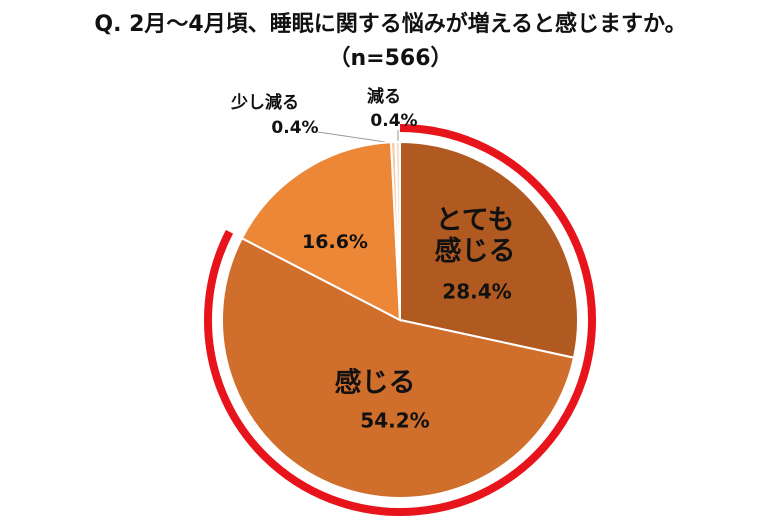 This screenshot has width=781, height=516. I want to click on leader-line, so click(355, 137).